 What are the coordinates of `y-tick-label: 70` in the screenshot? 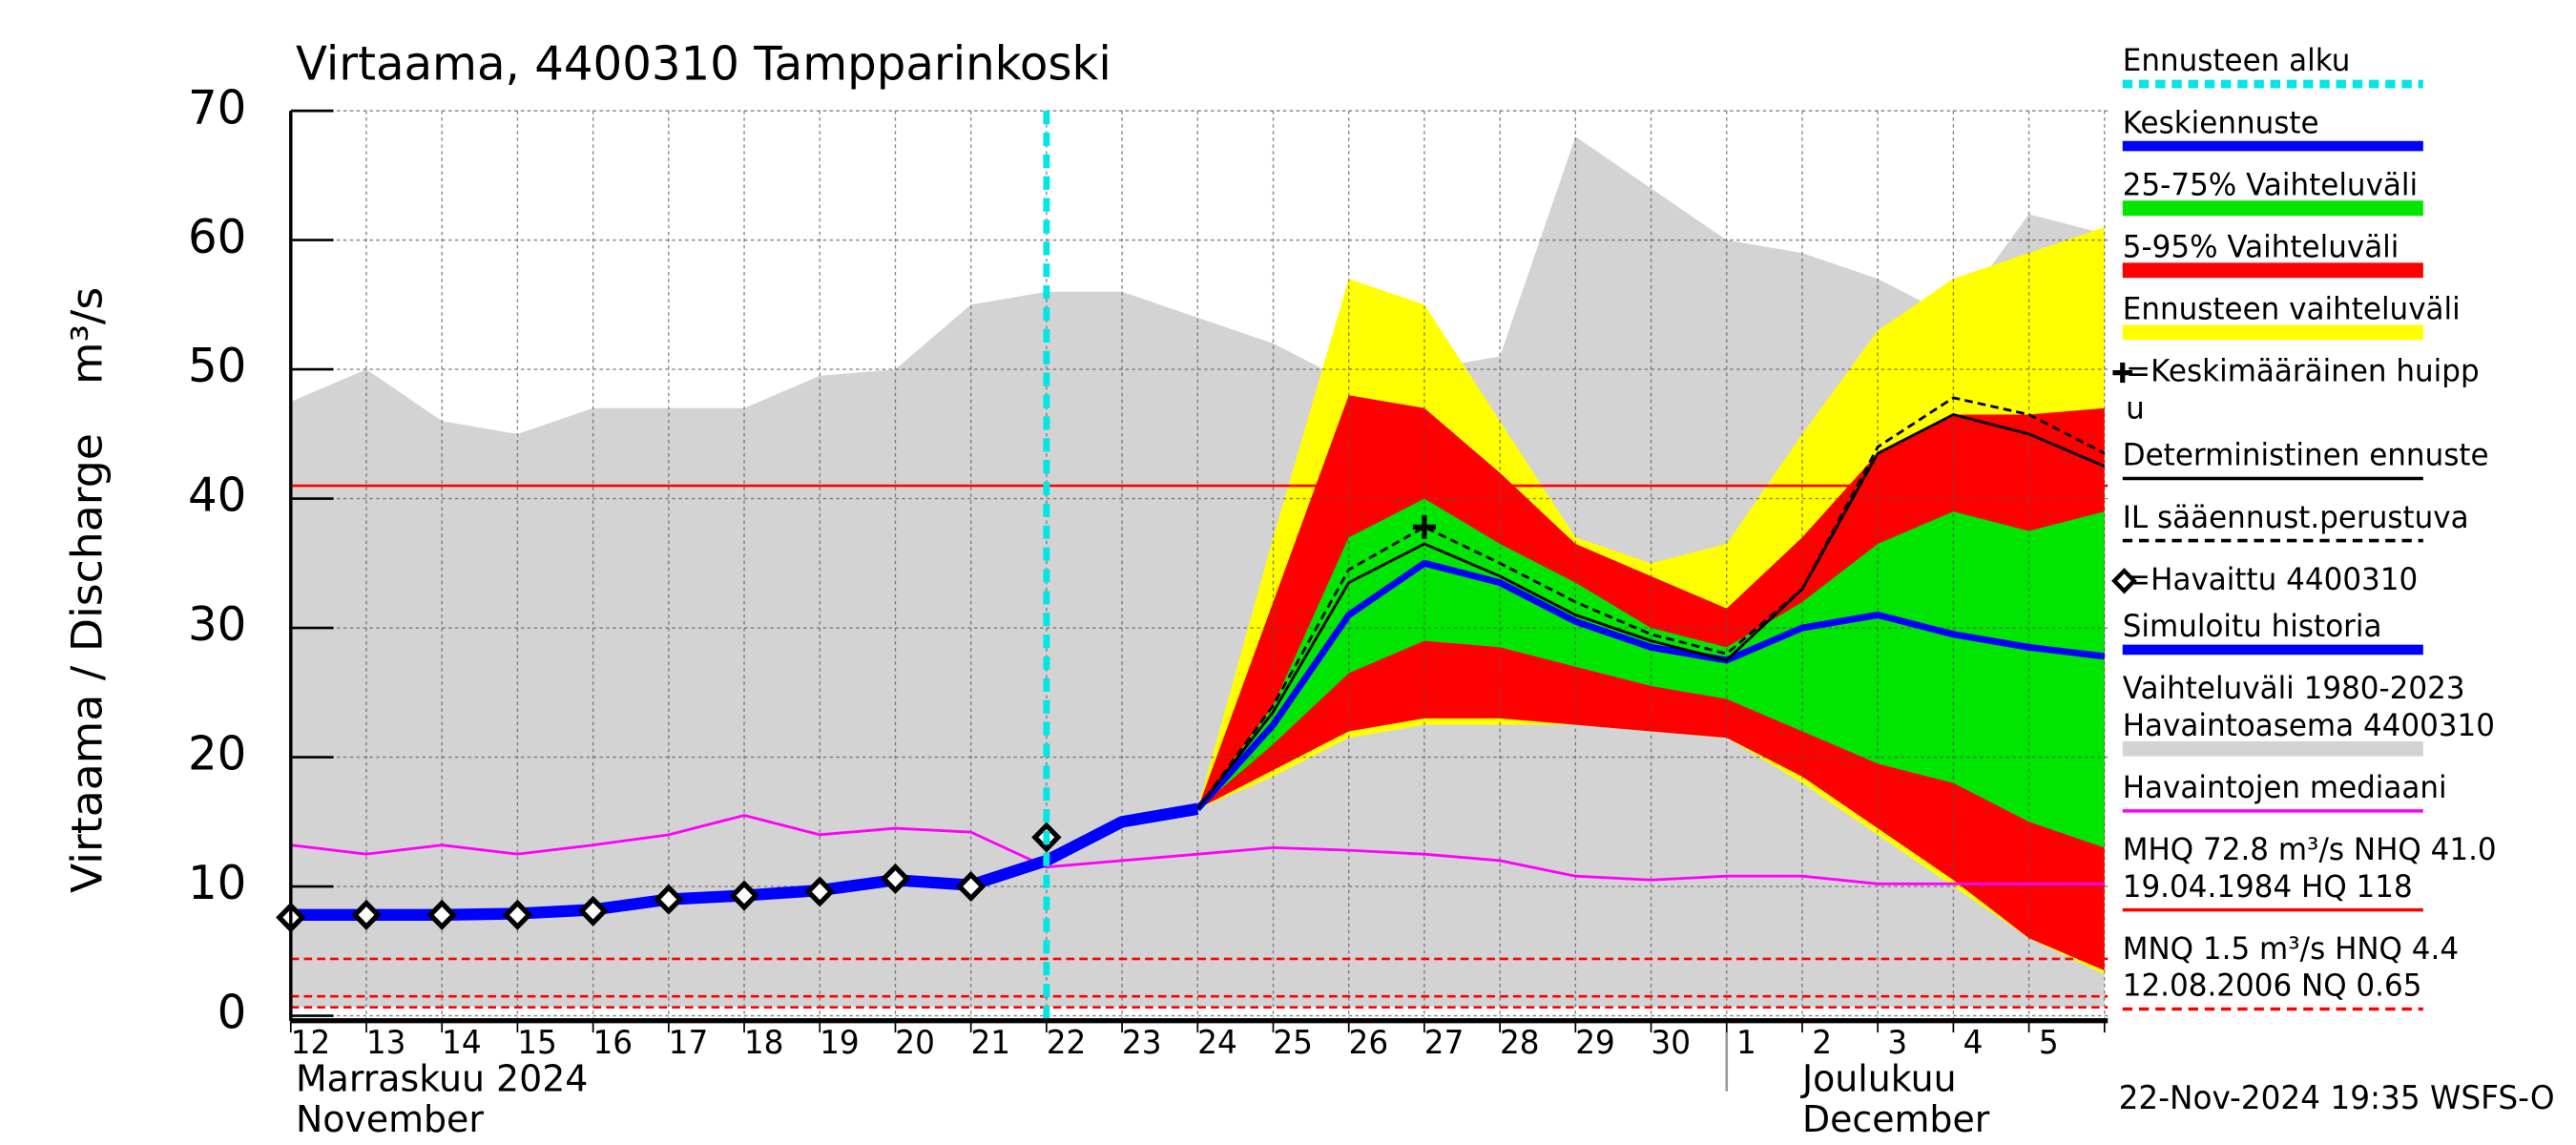 It's located at (217, 108).